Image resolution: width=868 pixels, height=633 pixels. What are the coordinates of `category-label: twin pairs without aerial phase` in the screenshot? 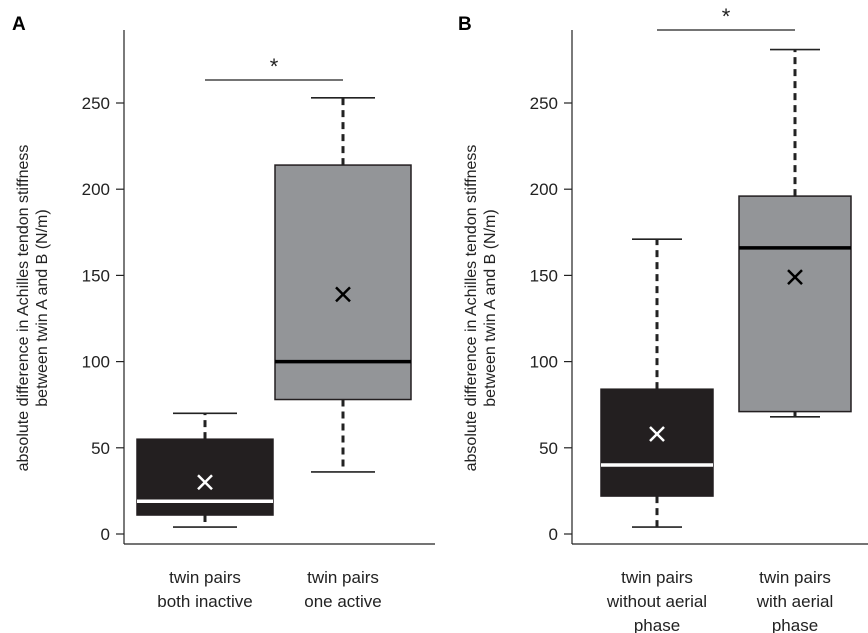 It's located at (656, 600).